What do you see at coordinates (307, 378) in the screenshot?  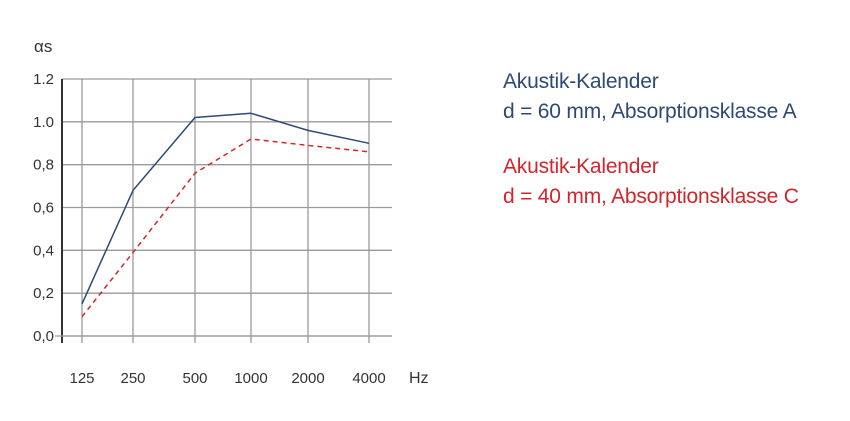 I see `x-tick-label: 2000` at bounding box center [307, 378].